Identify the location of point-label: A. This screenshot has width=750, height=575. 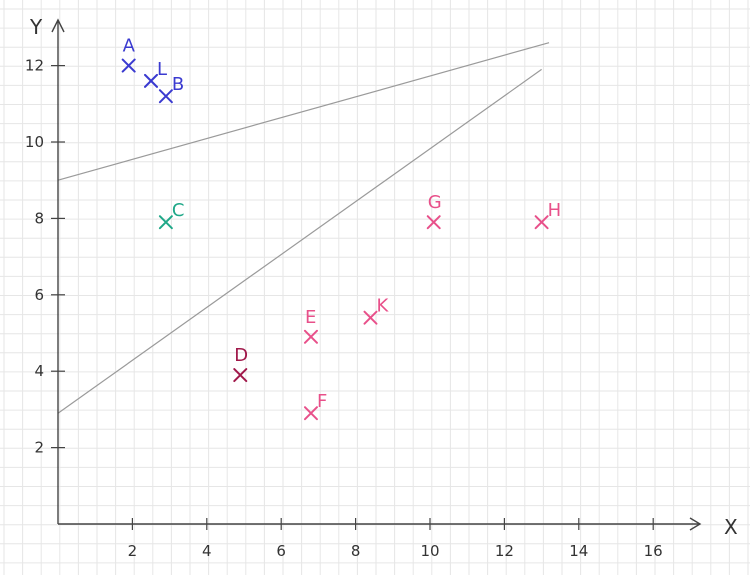
(129, 46).